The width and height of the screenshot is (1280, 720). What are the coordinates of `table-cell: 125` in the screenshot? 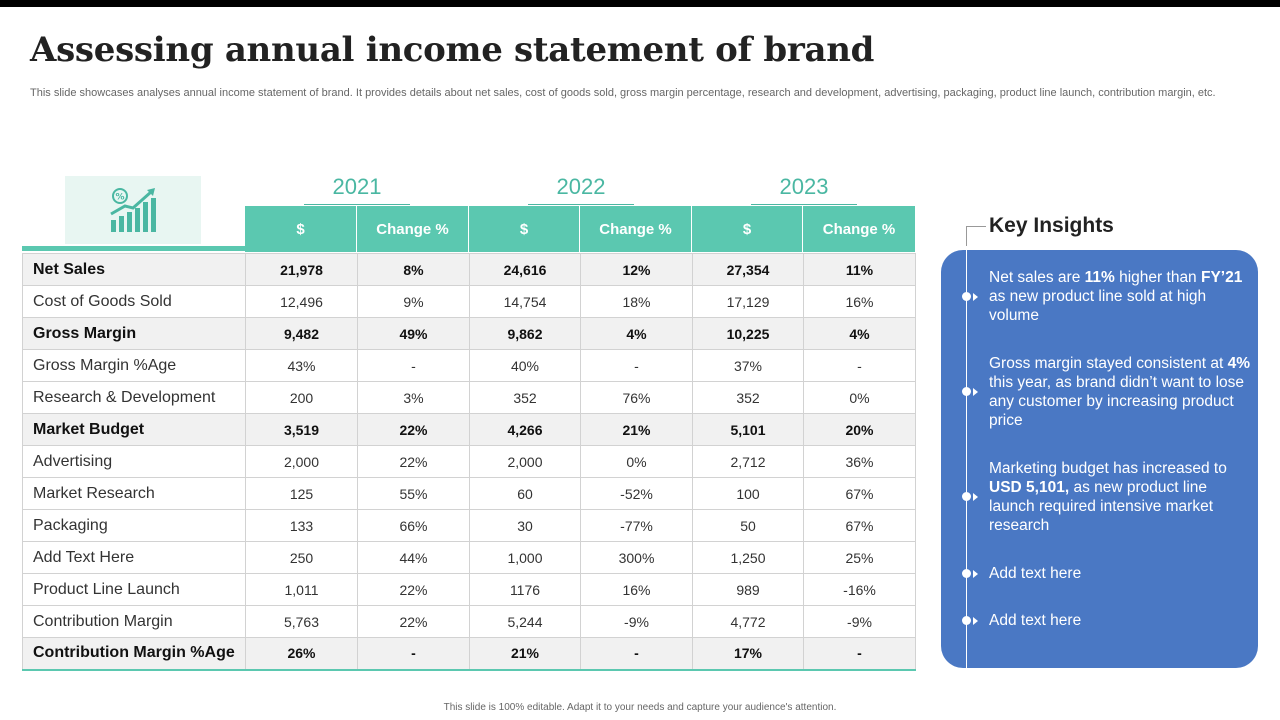 It's located at (301, 493).